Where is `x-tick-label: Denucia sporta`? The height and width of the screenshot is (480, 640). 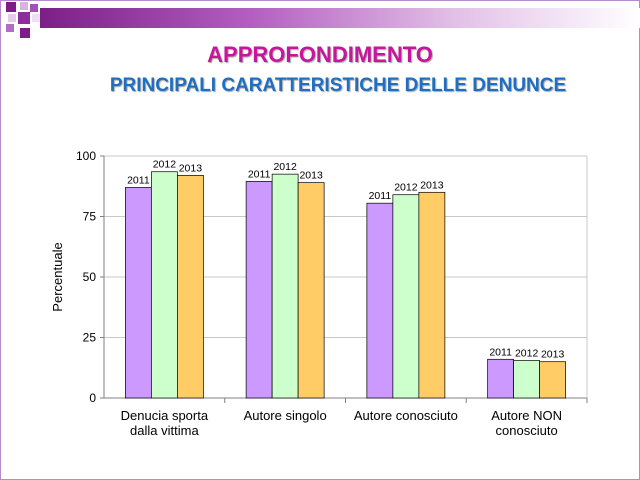 x-tick-label: Denucia sporta is located at coordinates (165, 415).